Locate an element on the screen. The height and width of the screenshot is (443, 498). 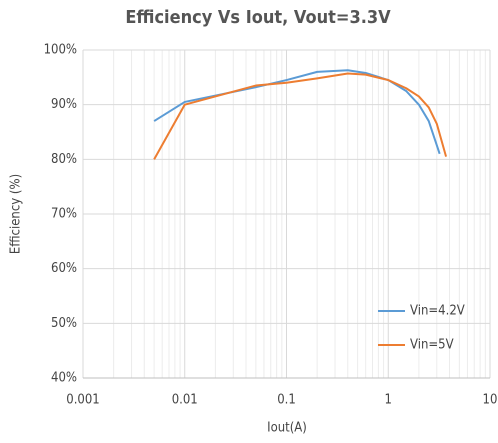
x-tick-label: 10 is located at coordinates (490, 400).